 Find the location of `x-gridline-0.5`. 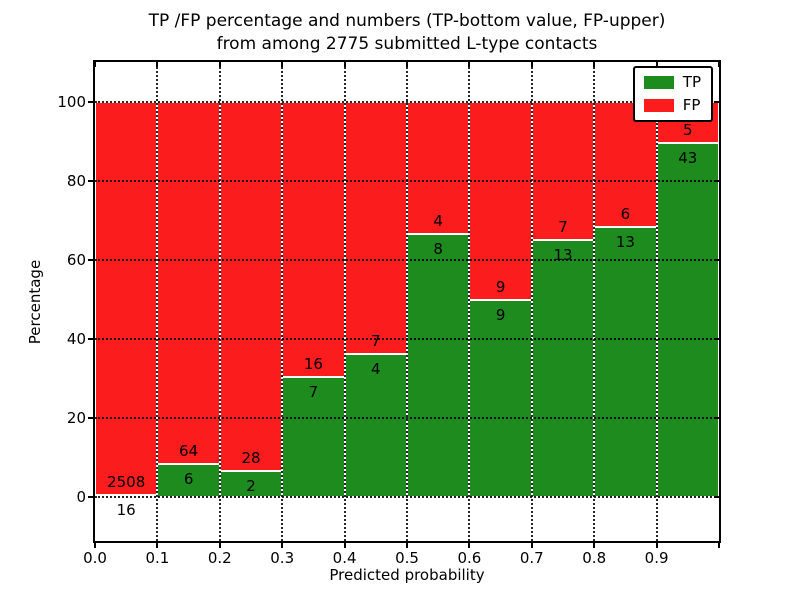

x-gridline-0.5 is located at coordinates (407, 301).